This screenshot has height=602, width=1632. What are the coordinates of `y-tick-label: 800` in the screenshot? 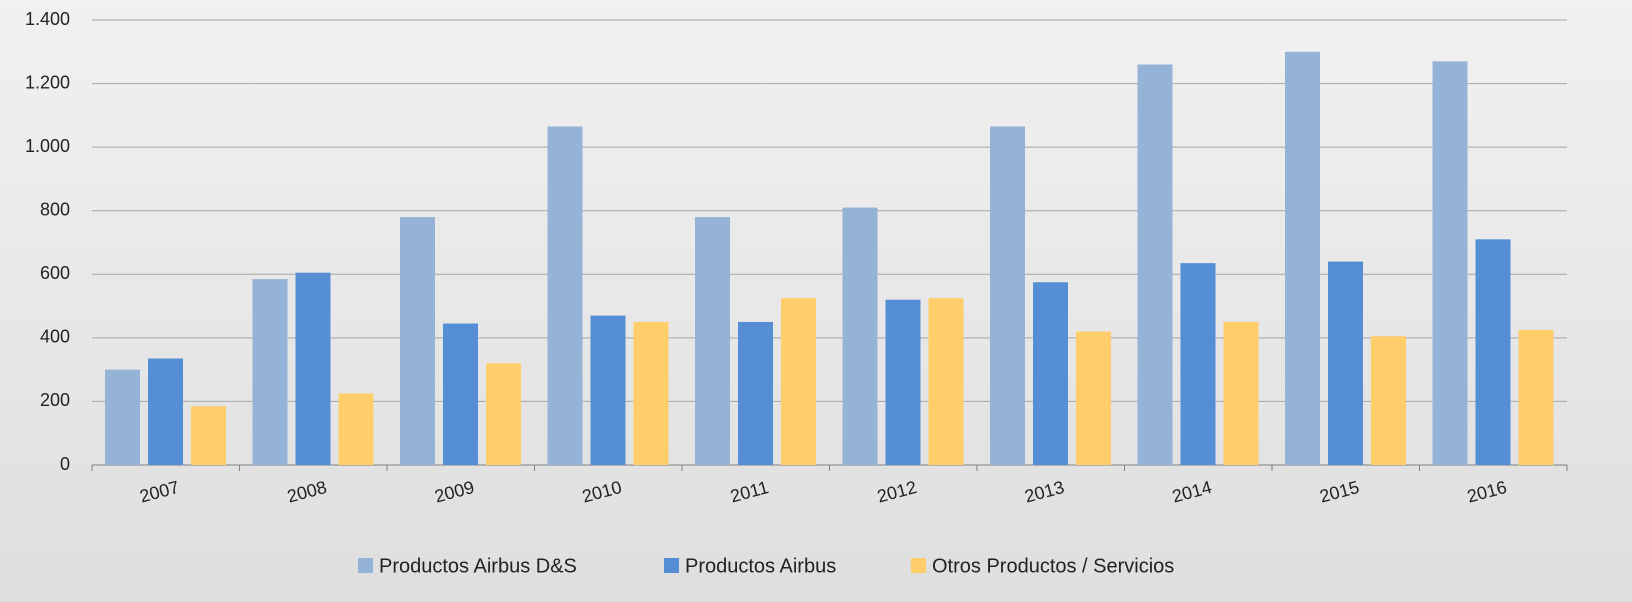 It's located at (55, 209).